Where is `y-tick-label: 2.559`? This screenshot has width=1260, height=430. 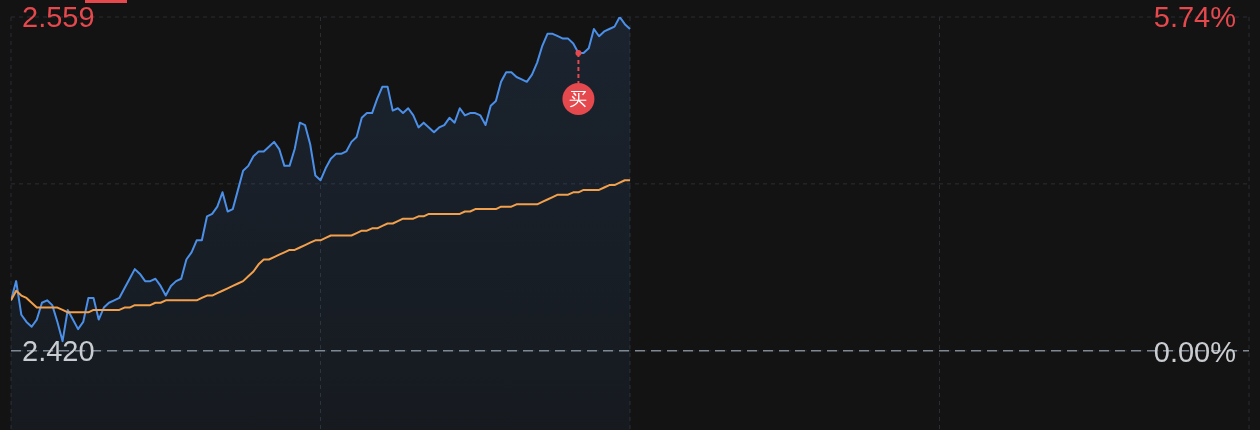
y-tick-label: 2.559 is located at coordinates (58, 17).